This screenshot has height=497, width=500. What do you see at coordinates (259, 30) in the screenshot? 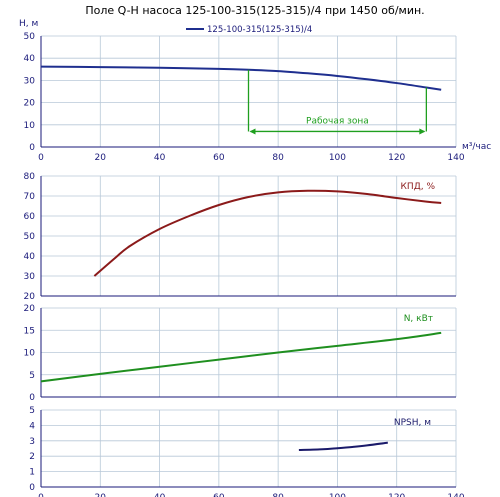
I see `legend-label: 125-100-315(125-315)/4` at bounding box center [259, 30].